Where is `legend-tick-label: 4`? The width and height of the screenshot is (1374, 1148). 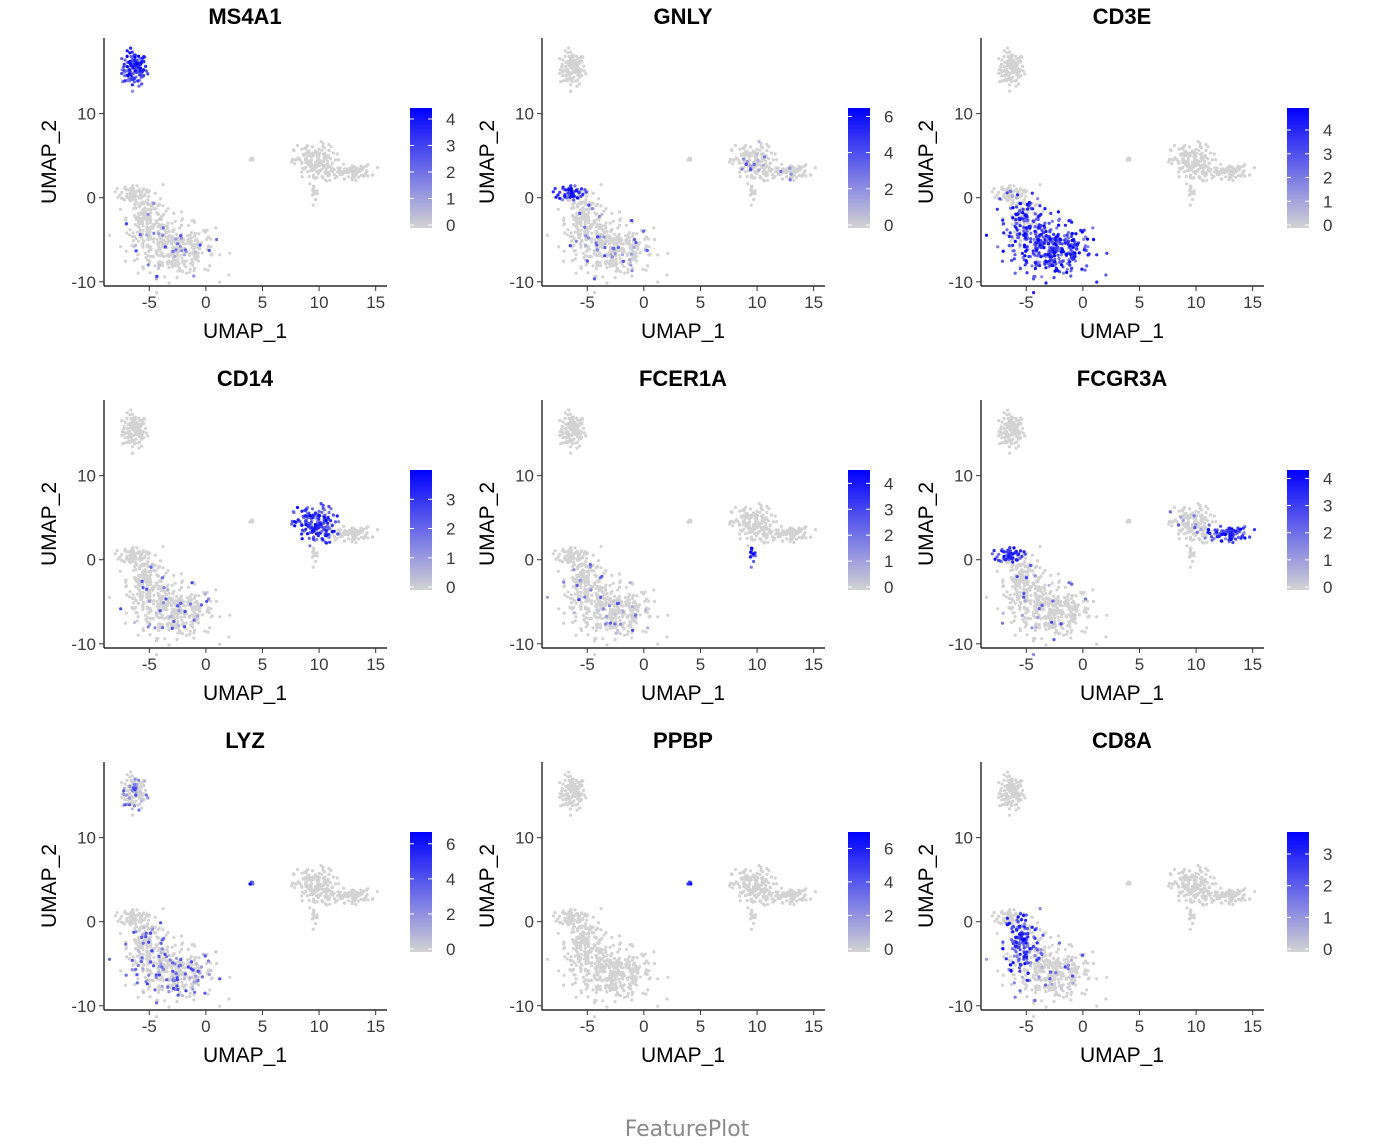
legend-tick-label: 4 is located at coordinates (450, 119).